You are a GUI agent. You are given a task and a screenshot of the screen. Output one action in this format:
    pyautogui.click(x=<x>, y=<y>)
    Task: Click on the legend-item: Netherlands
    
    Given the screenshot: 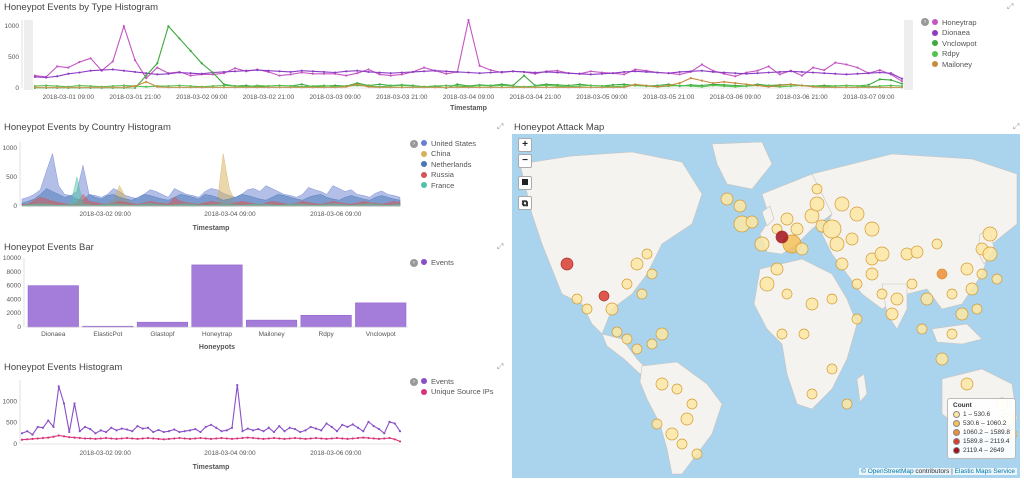 What is the action you would take?
    pyautogui.click(x=448, y=164)
    